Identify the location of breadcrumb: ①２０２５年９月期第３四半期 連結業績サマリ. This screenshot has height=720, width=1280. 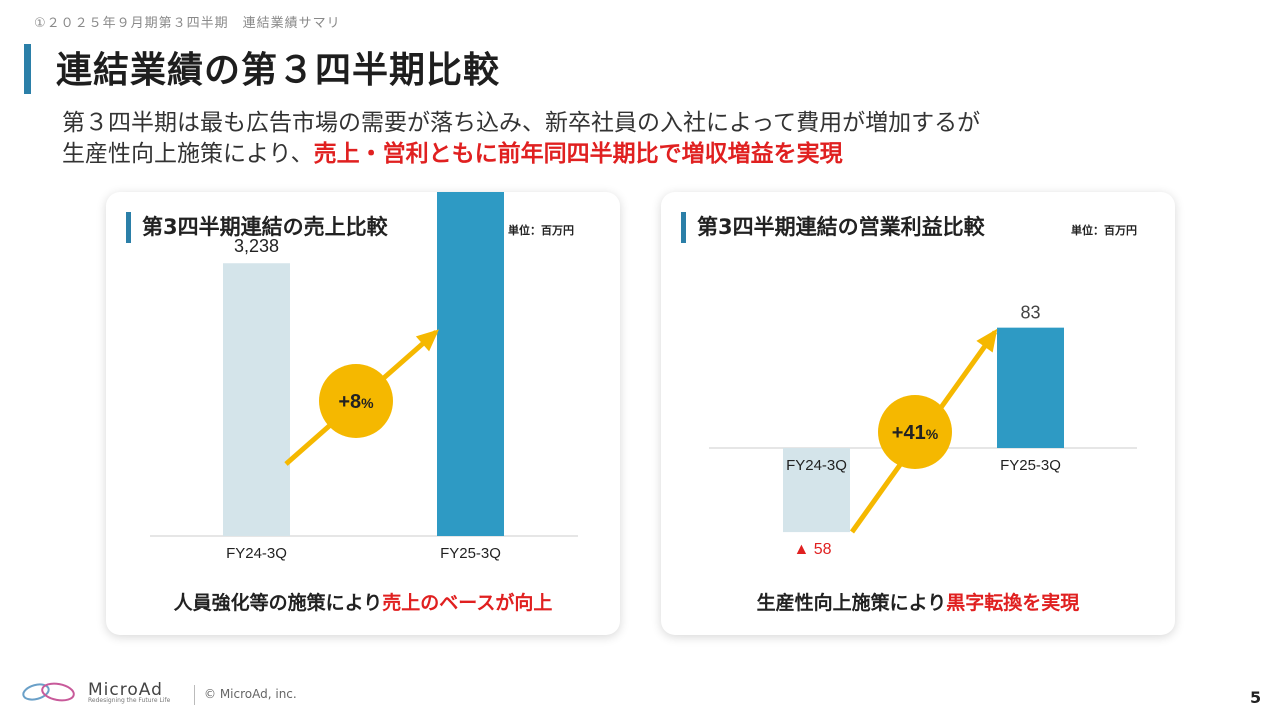
(187, 23).